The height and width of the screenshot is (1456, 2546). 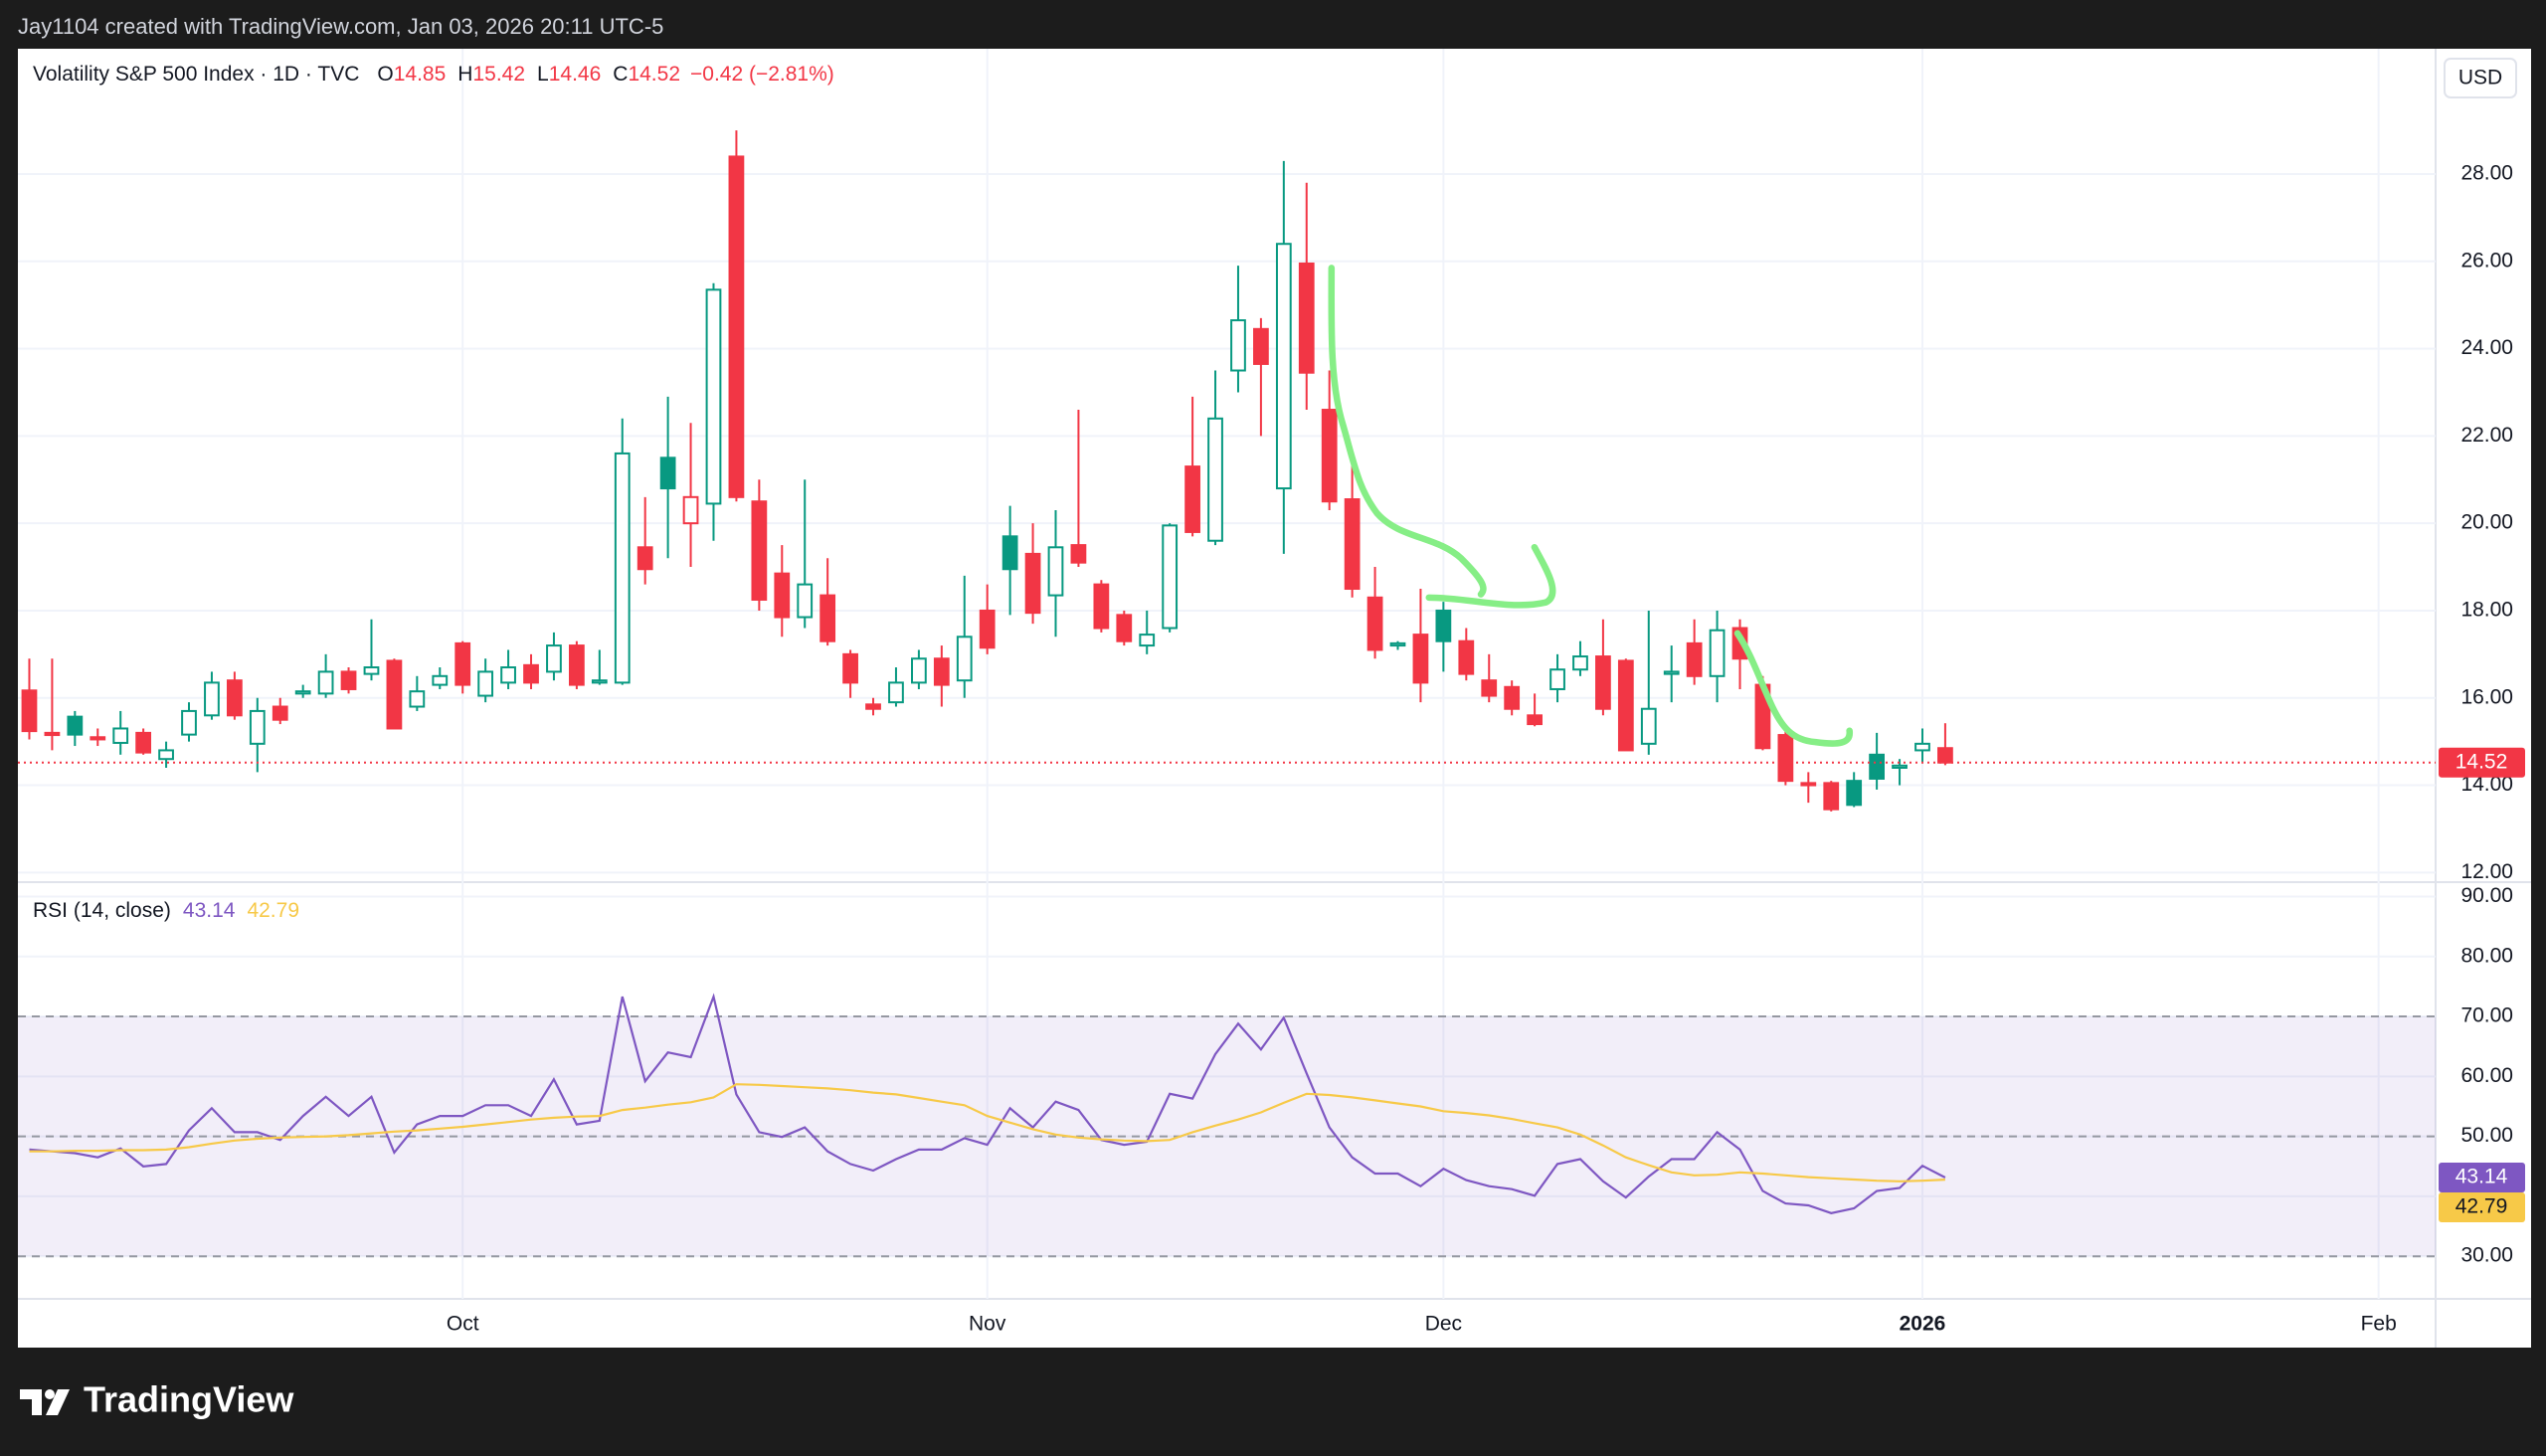 What do you see at coordinates (2486, 522) in the screenshot?
I see `y-tick-label: 20.00` at bounding box center [2486, 522].